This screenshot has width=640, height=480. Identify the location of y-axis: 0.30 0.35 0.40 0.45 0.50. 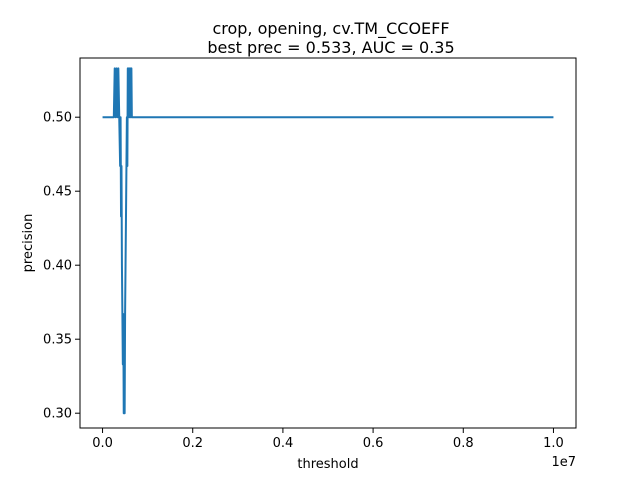
(61, 266).